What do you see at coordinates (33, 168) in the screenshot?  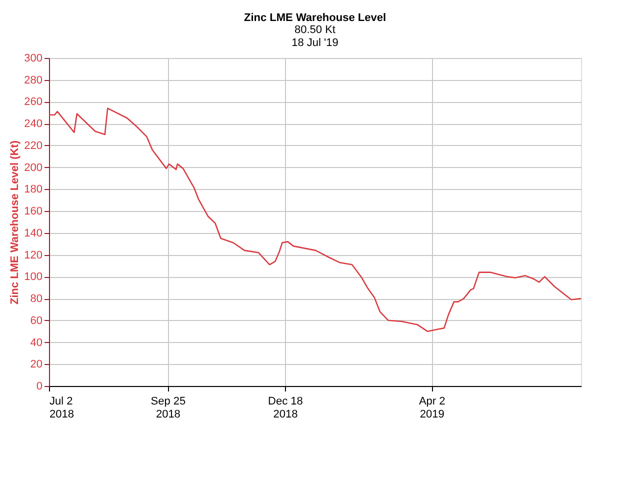 I see `y-tick-label: 200` at bounding box center [33, 168].